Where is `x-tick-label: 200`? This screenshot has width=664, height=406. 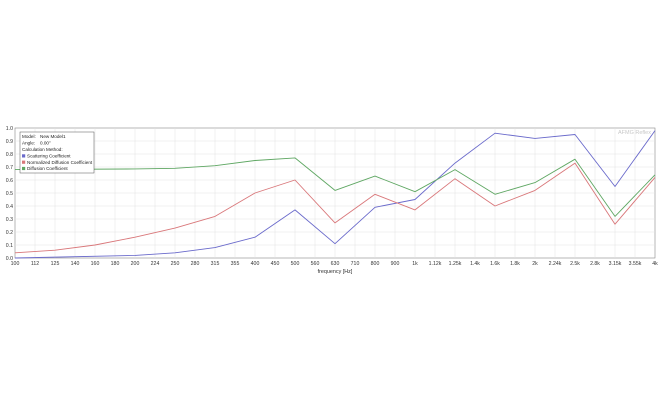
x-tick-label: 200 is located at coordinates (135, 264).